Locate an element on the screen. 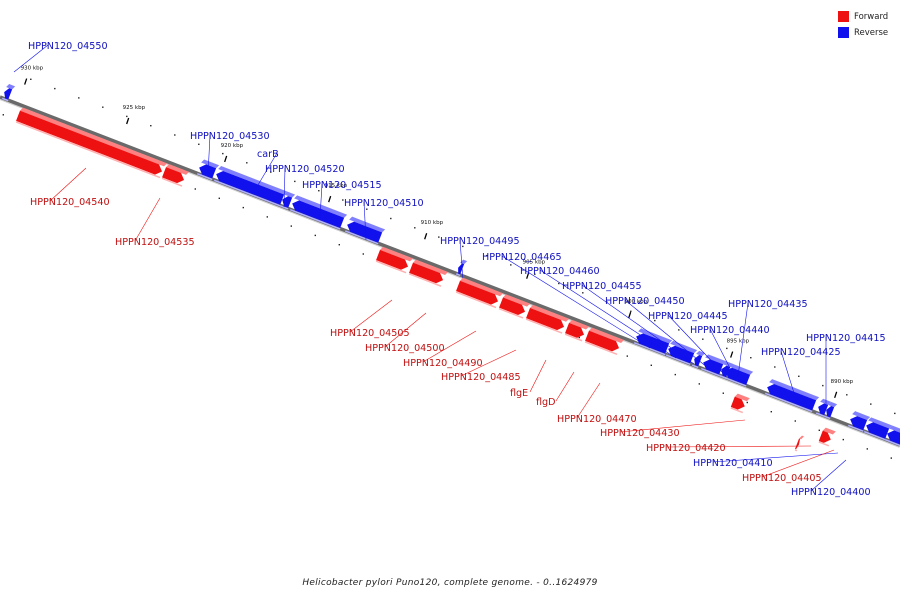 Image resolution: width=900 pixels, height=600 pixels. gene-hppn120-04550-edge is located at coordinates (5, 99).